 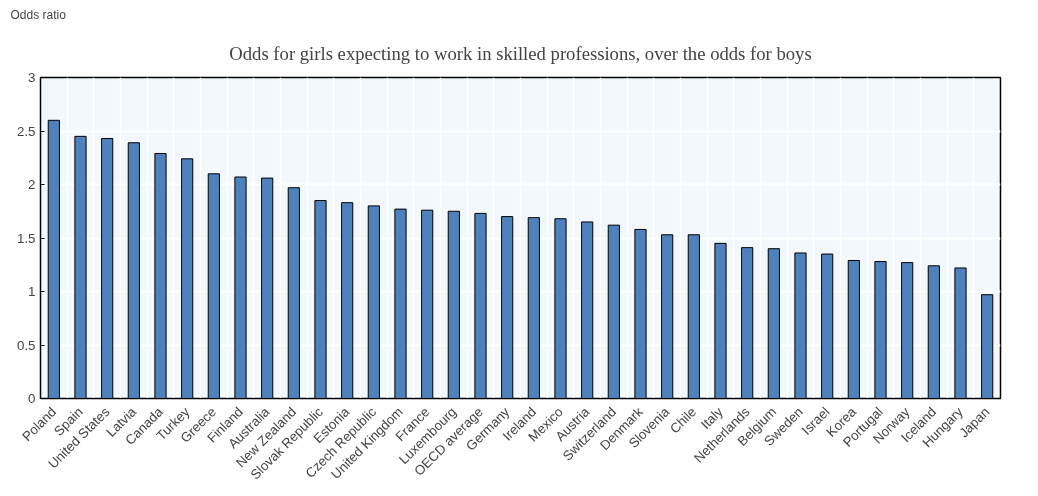 I want to click on y-tick-label: 1, so click(x=32, y=291).